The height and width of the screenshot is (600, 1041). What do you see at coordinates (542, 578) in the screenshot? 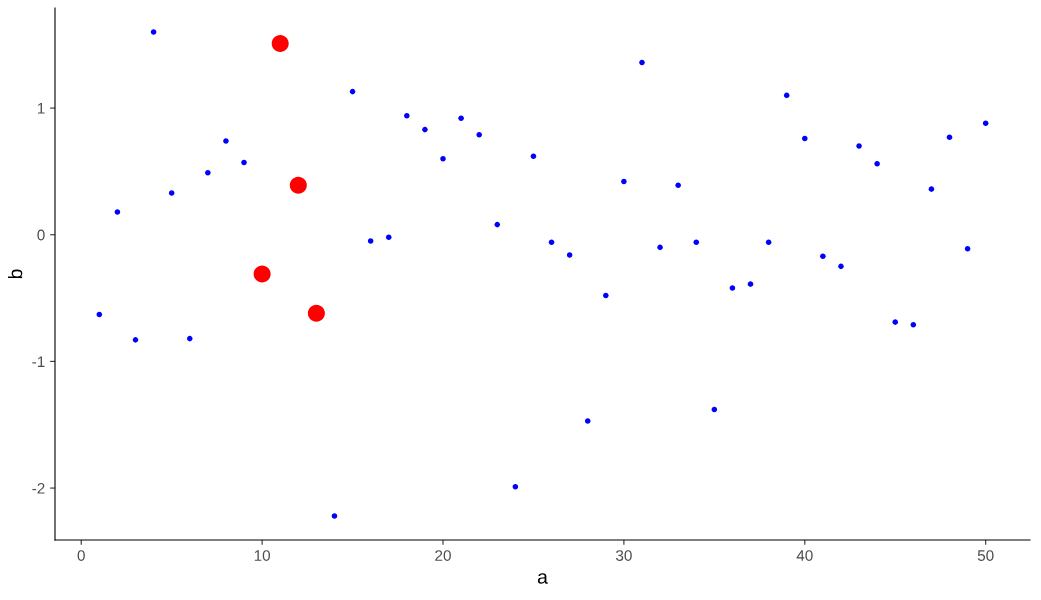
I see `x-axis-title: a` at bounding box center [542, 578].